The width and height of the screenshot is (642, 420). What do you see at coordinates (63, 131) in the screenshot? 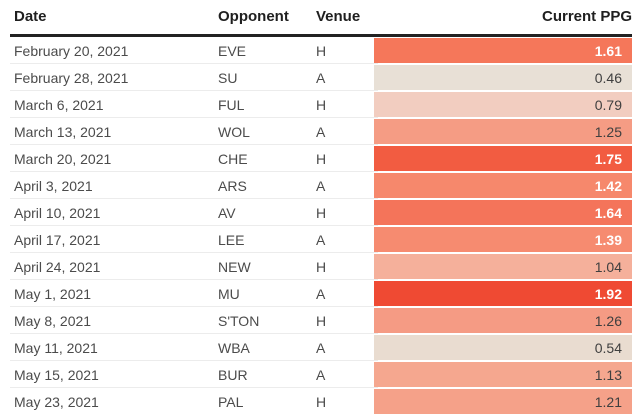
I see `date-cell: March 13, 2021` at bounding box center [63, 131].